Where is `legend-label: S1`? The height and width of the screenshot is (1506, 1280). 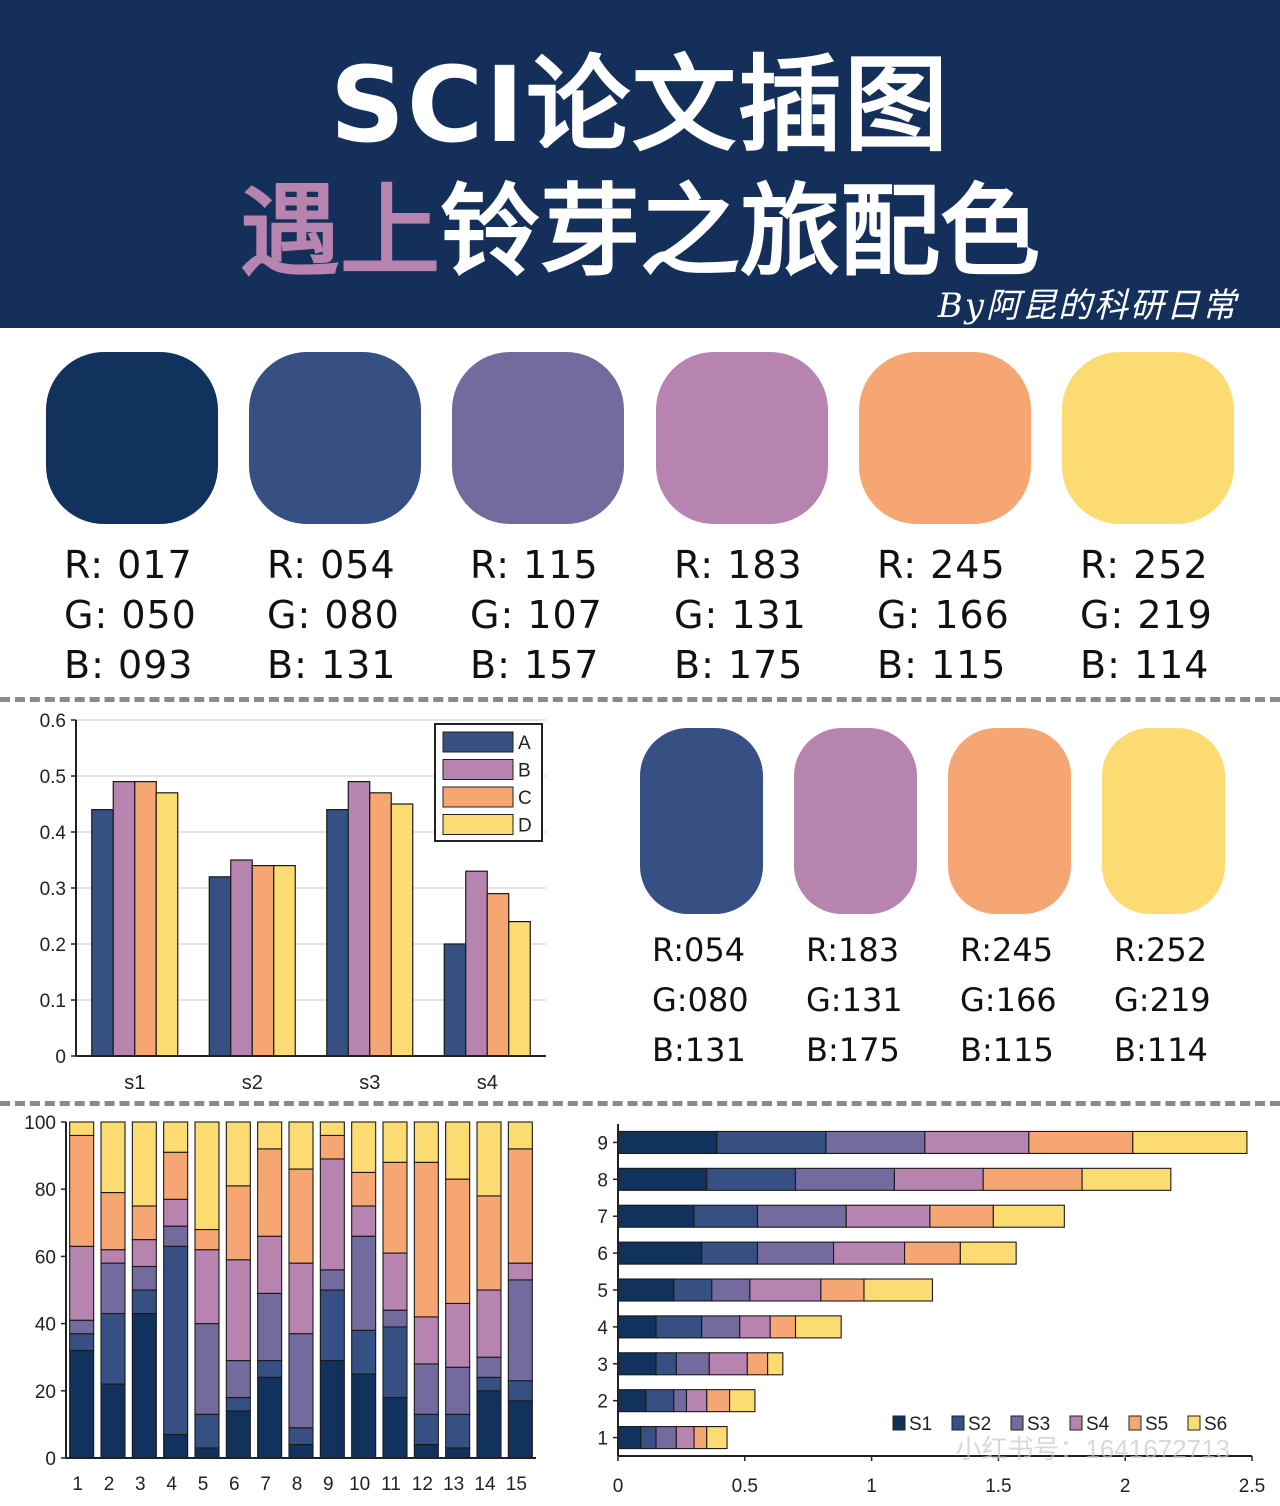 legend-label: S1 is located at coordinates (920, 1424).